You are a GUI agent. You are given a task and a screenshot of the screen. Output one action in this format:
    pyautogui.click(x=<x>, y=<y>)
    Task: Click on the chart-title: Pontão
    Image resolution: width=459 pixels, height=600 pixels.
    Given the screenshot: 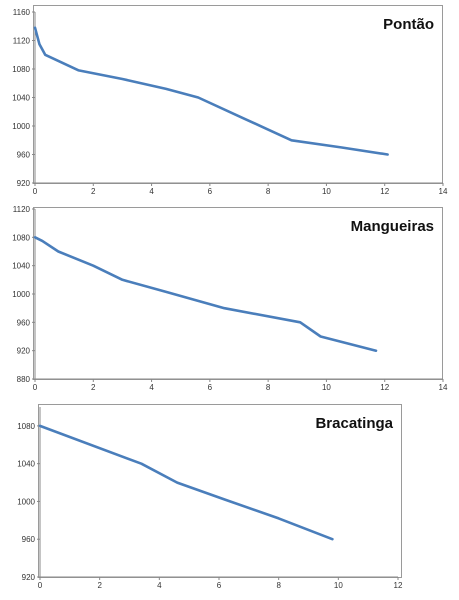 What is the action you would take?
    pyautogui.click(x=408, y=24)
    